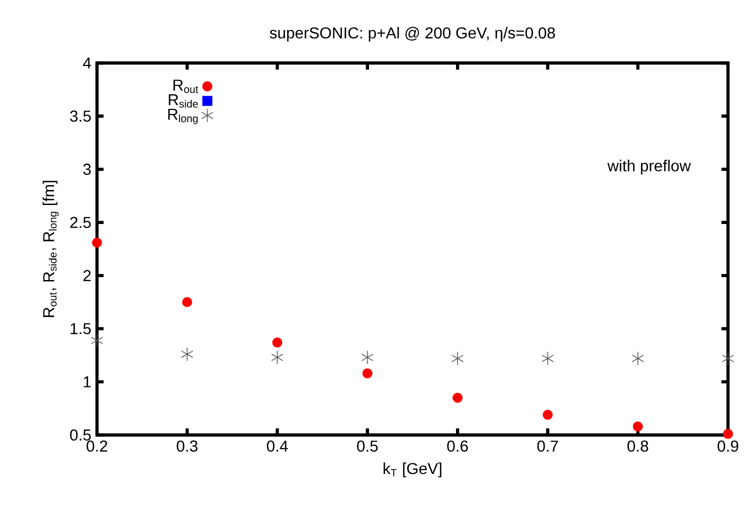 The width and height of the screenshot is (750, 525). I want to click on y-tick-label: 1.5, so click(80, 328).